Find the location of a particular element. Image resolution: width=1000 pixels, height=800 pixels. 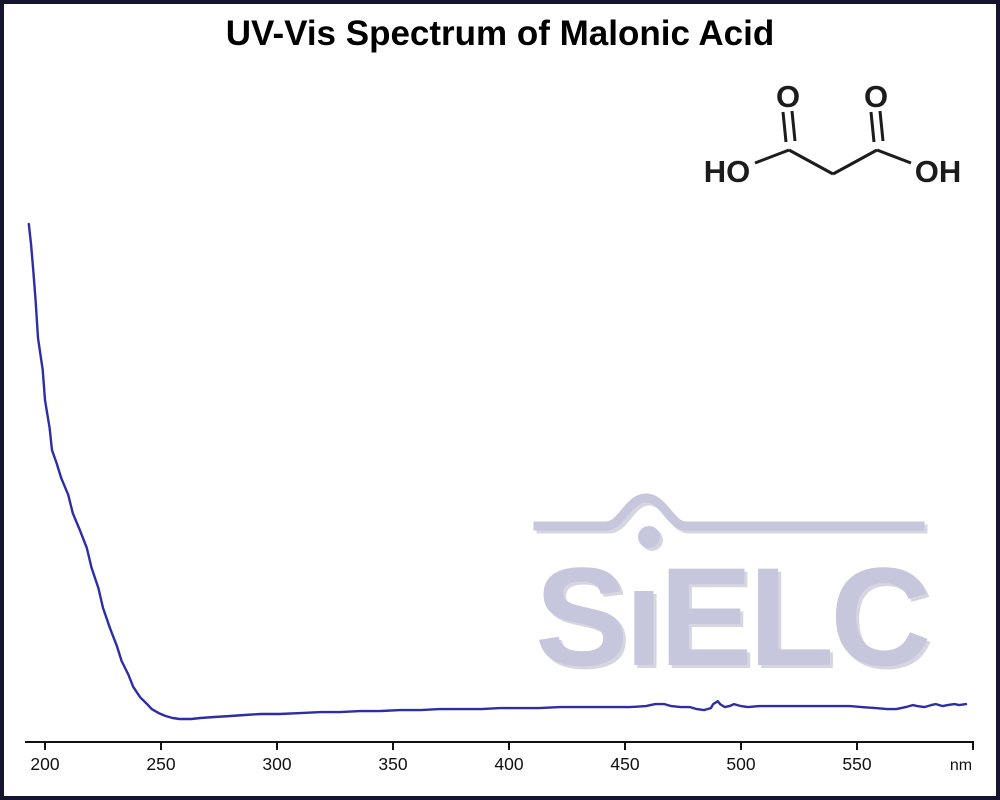

atom-label-ho: HO is located at coordinates (727, 171).